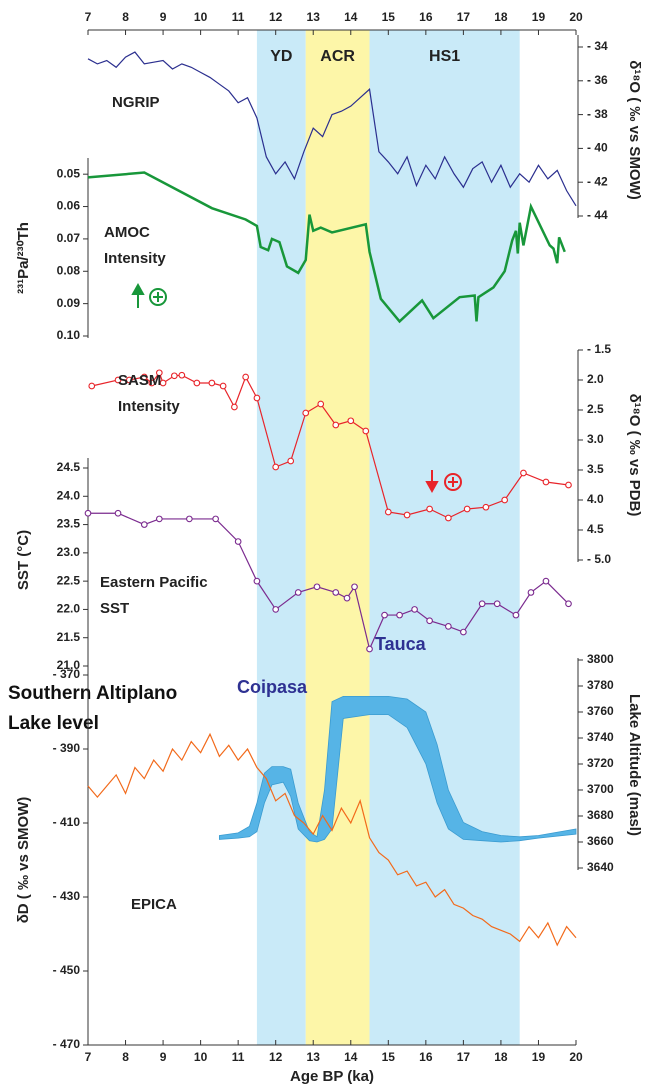 The image size is (656, 1090). I want to click on annotation: SASM, so click(139, 380).